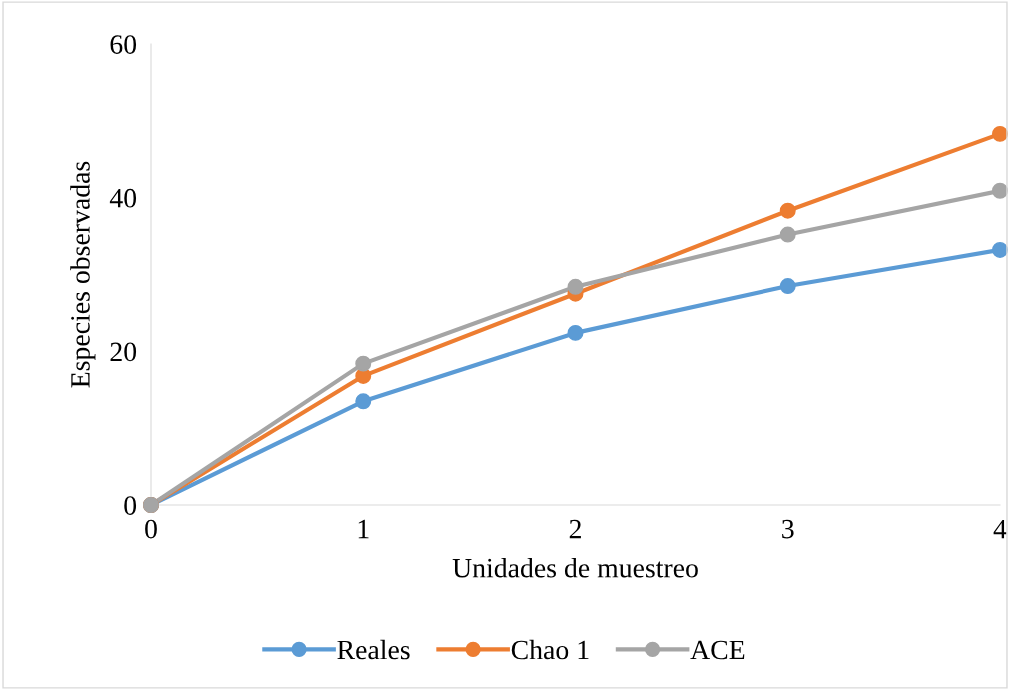  I want to click on y-tick-label: 60, so click(123, 44).